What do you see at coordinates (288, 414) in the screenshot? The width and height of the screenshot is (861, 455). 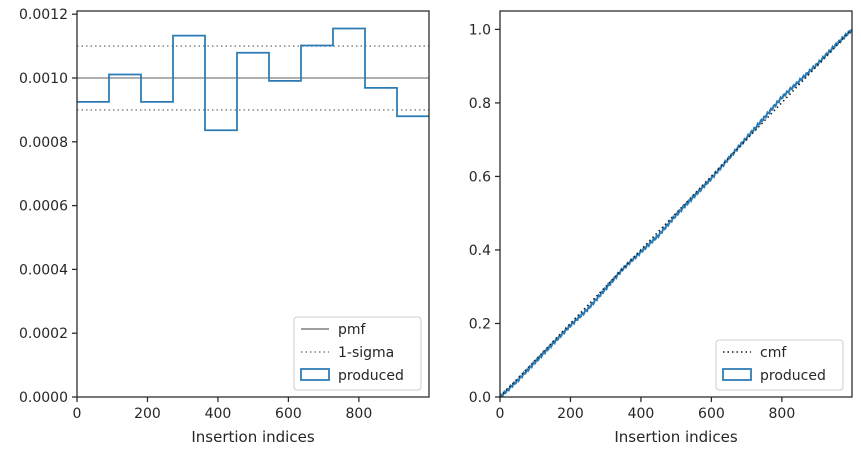 I see `histogram-x-tick-label: 600` at bounding box center [288, 414].